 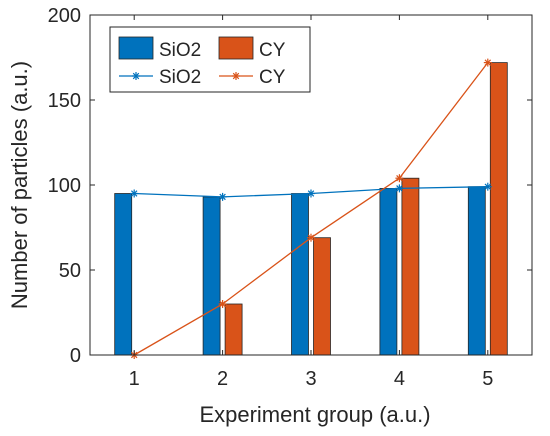 I want to click on x-tick-label: 4, so click(x=399, y=379).